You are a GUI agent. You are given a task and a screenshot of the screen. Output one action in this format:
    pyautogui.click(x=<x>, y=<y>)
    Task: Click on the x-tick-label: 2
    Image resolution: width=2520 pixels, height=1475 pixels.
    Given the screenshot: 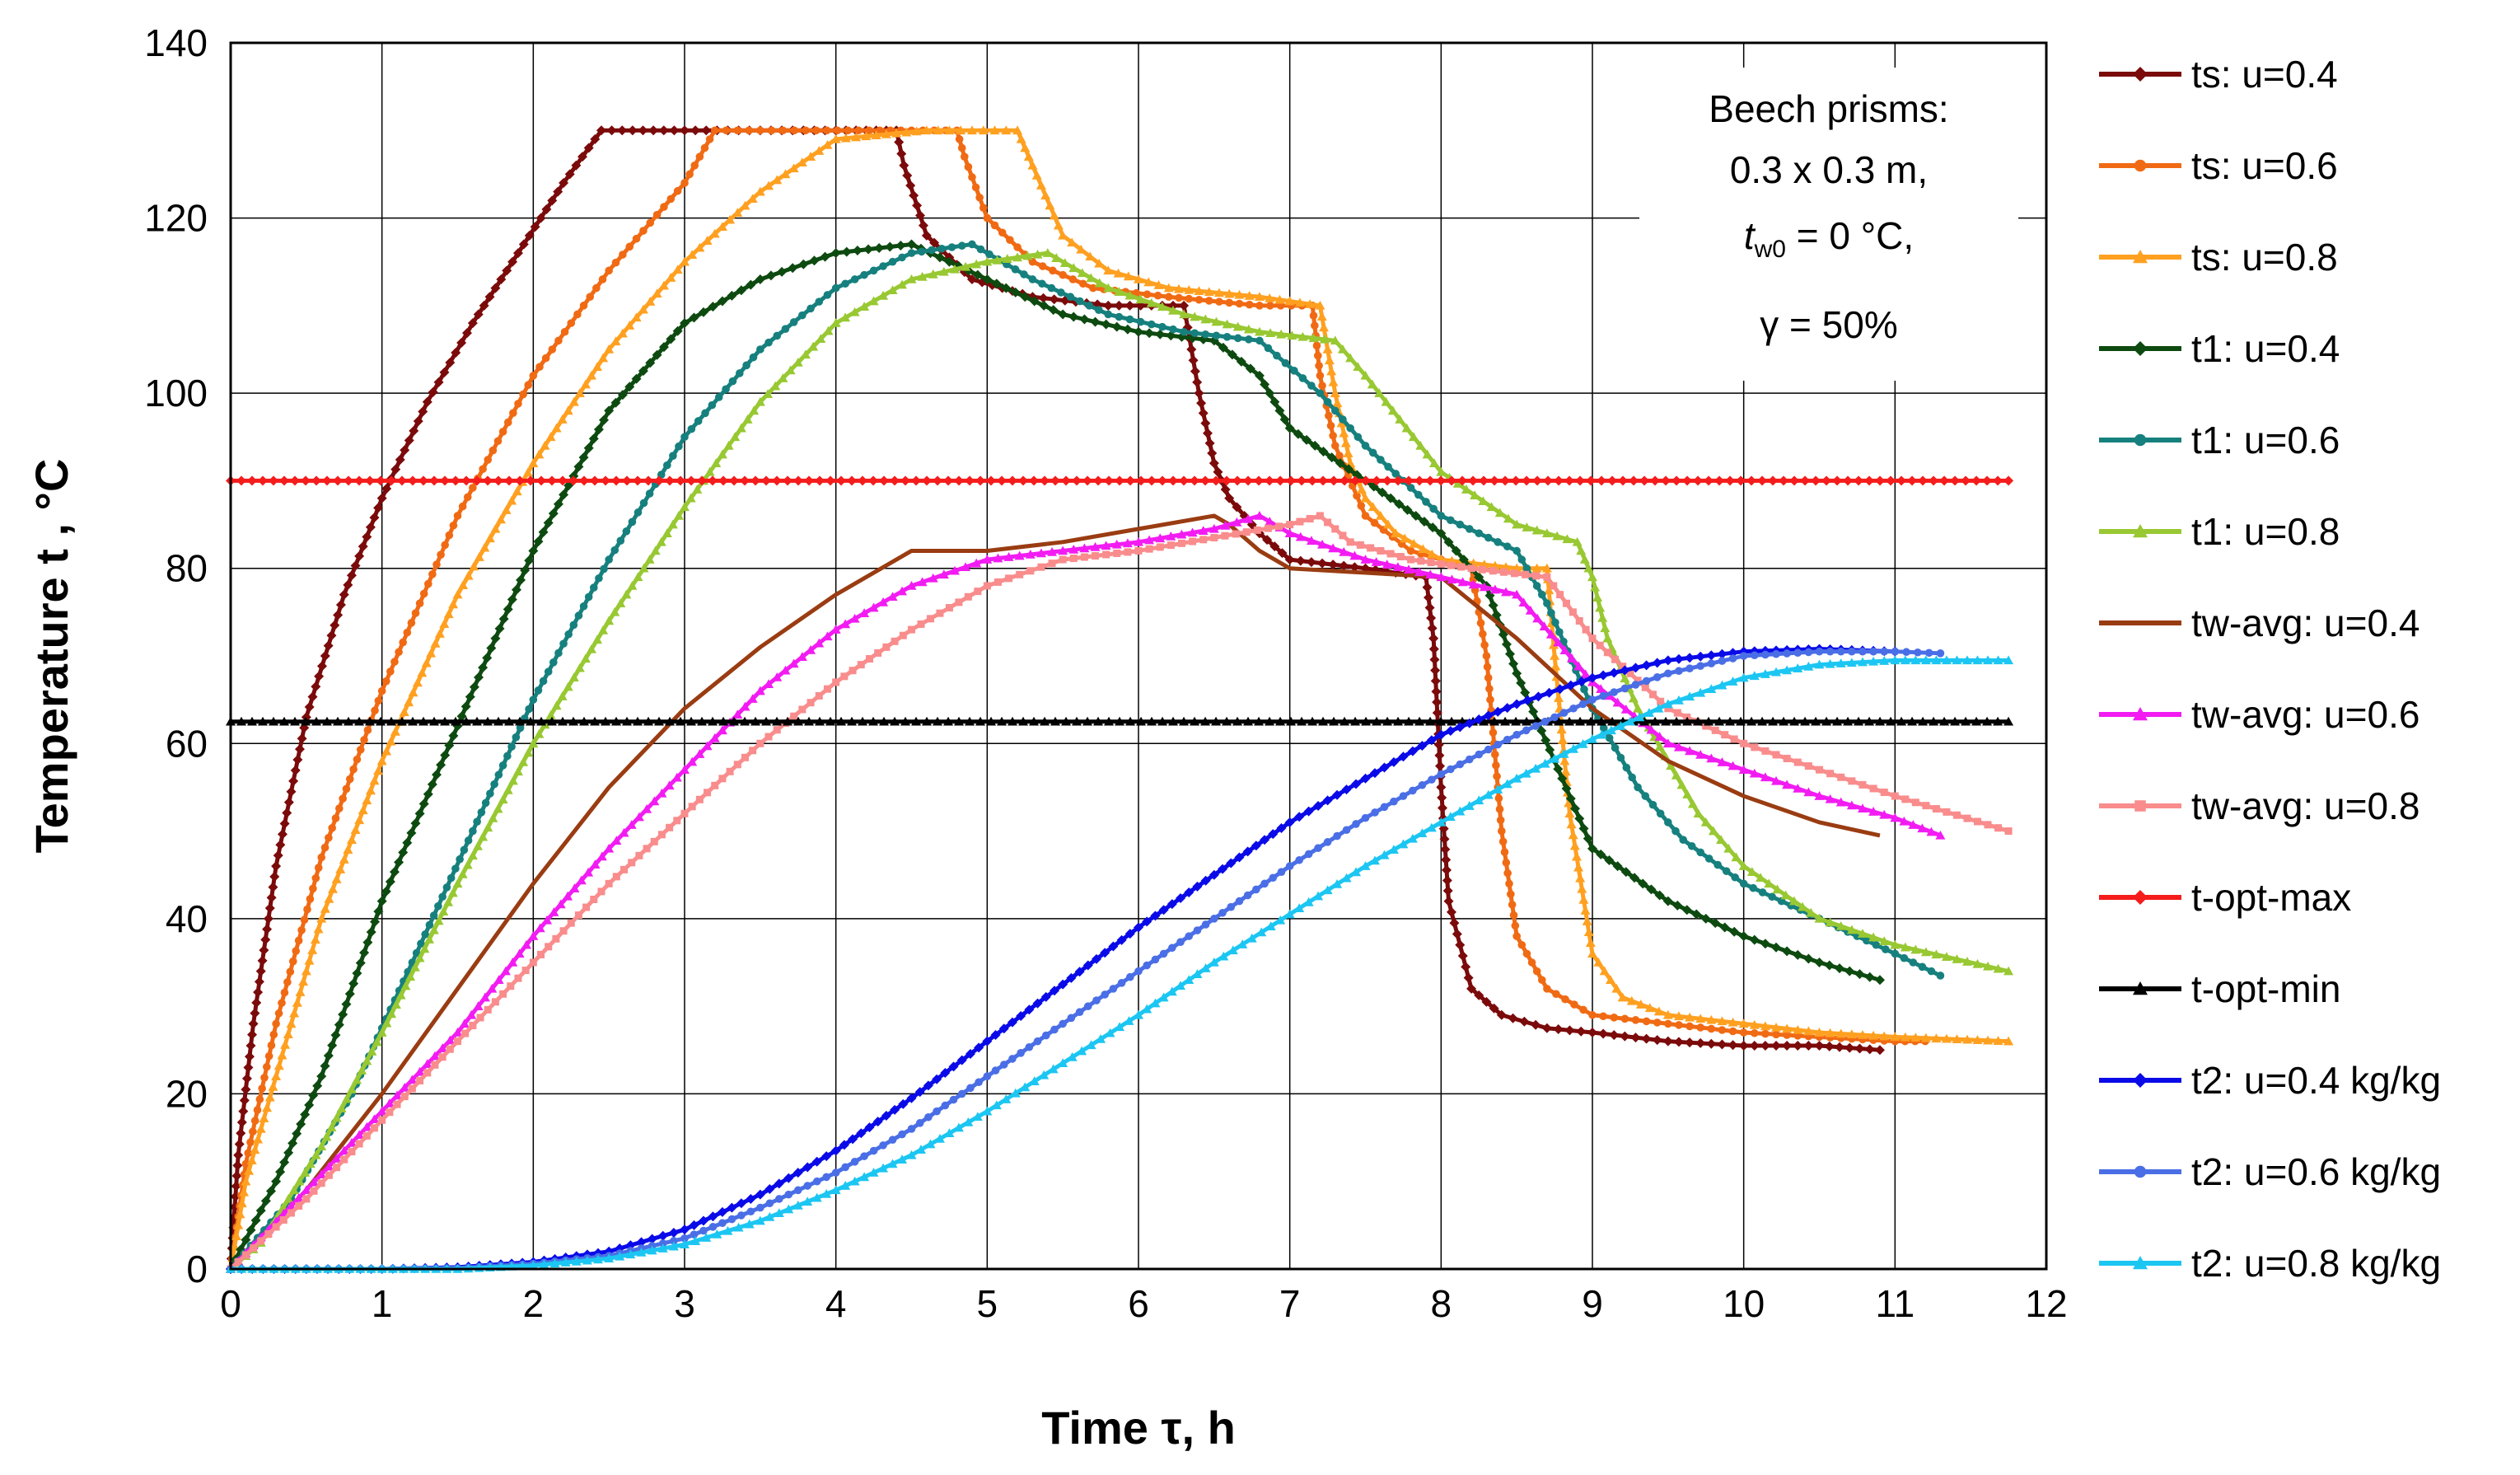 What is the action you would take?
    pyautogui.click(x=534, y=1303)
    